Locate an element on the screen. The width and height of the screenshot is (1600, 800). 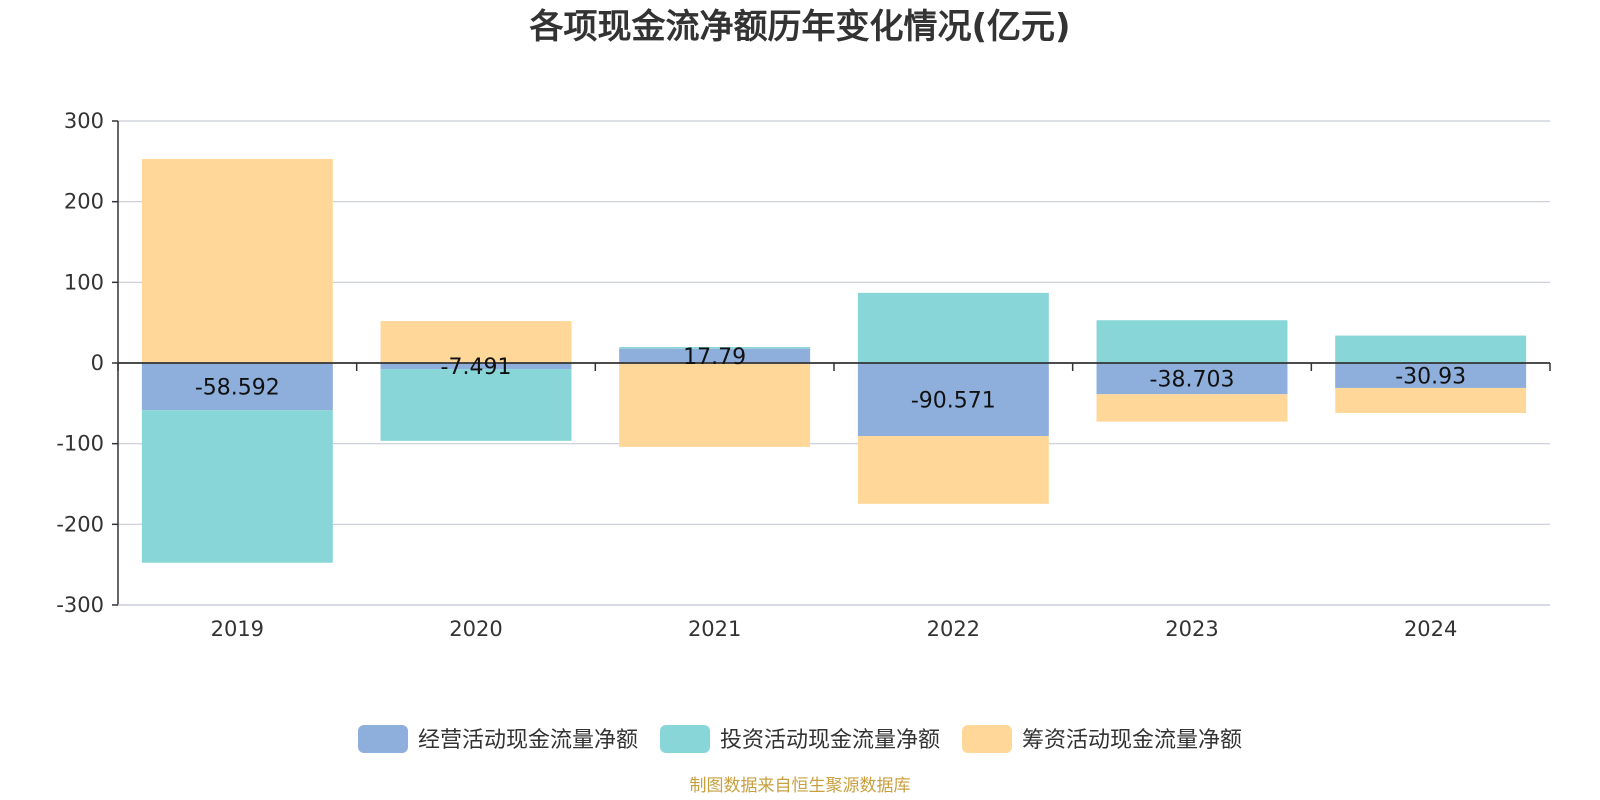
bar-value-label: -7.491 is located at coordinates (476, 367).